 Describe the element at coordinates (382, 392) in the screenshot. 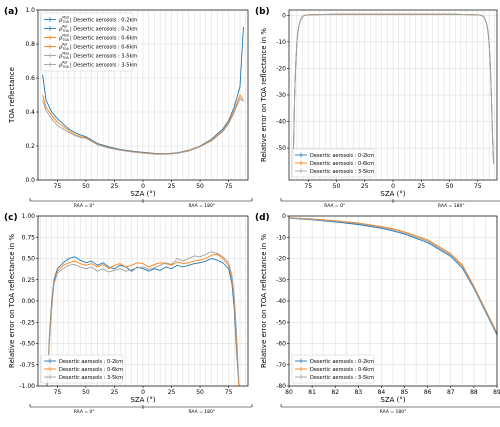

I see `x-tick-label: 84` at that location.